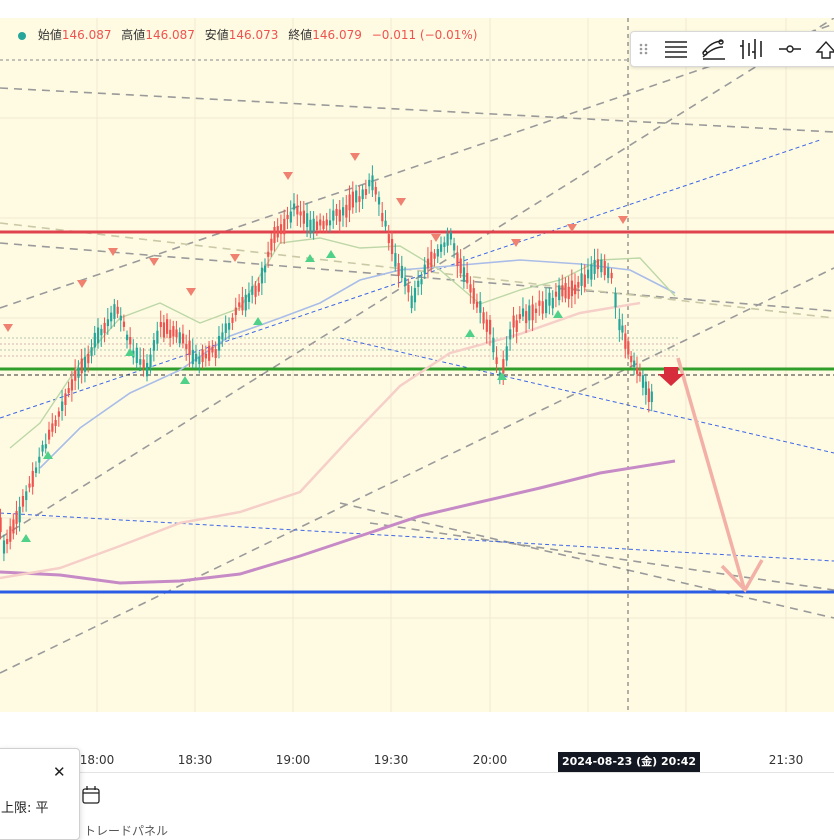  Describe the element at coordinates (647, 49) in the screenshot. I see `drag-handle-icon` at that location.